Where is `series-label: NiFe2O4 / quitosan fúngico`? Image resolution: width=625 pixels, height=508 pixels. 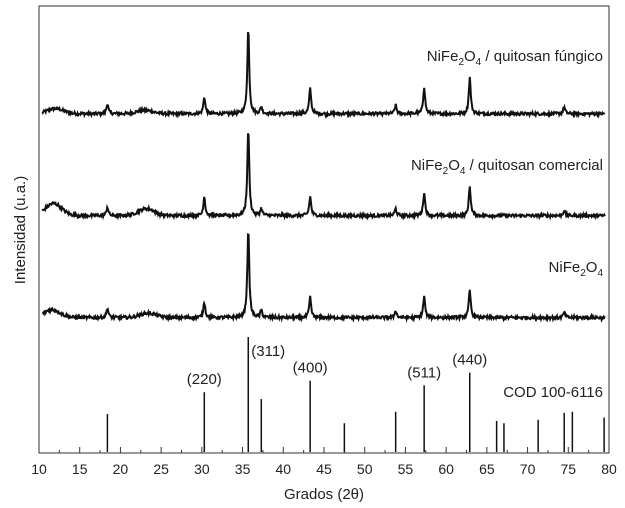 series-label: NiFe2O4 / quitosan fúngico is located at coordinates (515, 58).